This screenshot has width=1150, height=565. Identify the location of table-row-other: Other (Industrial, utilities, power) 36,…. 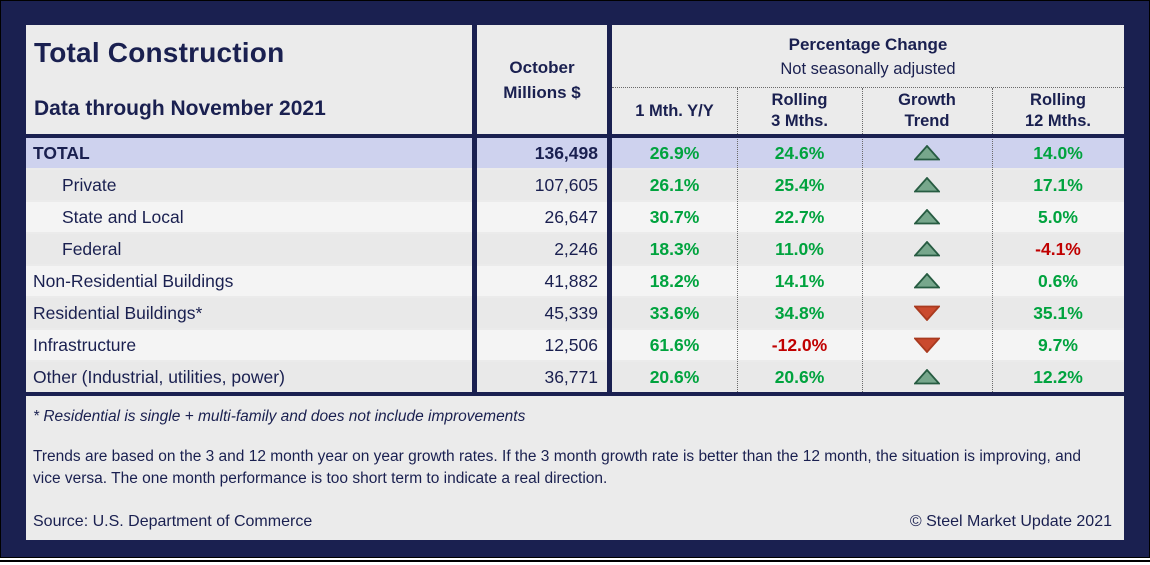
(575, 377).